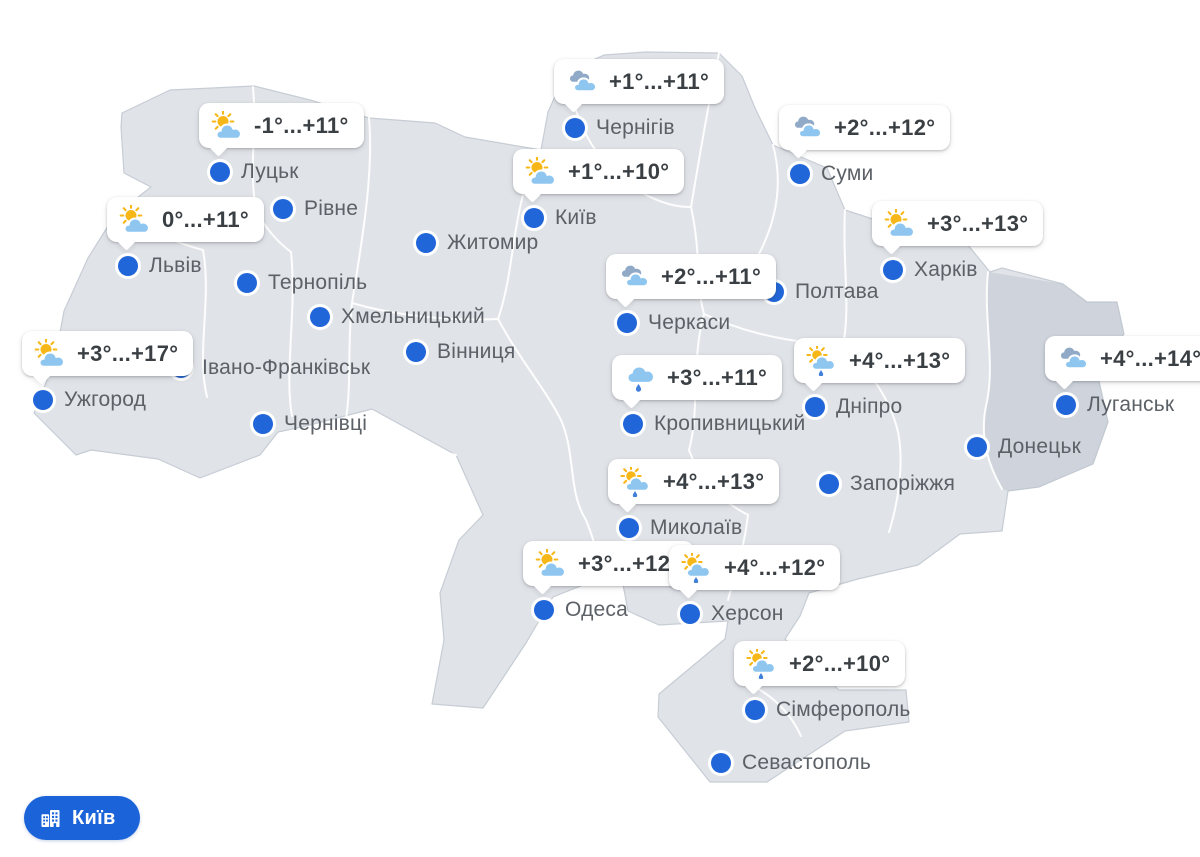 Image resolution: width=1200 pixels, height=857 pixels. I want to click on forecast-tooltip: +3°...+13°, so click(958, 228).